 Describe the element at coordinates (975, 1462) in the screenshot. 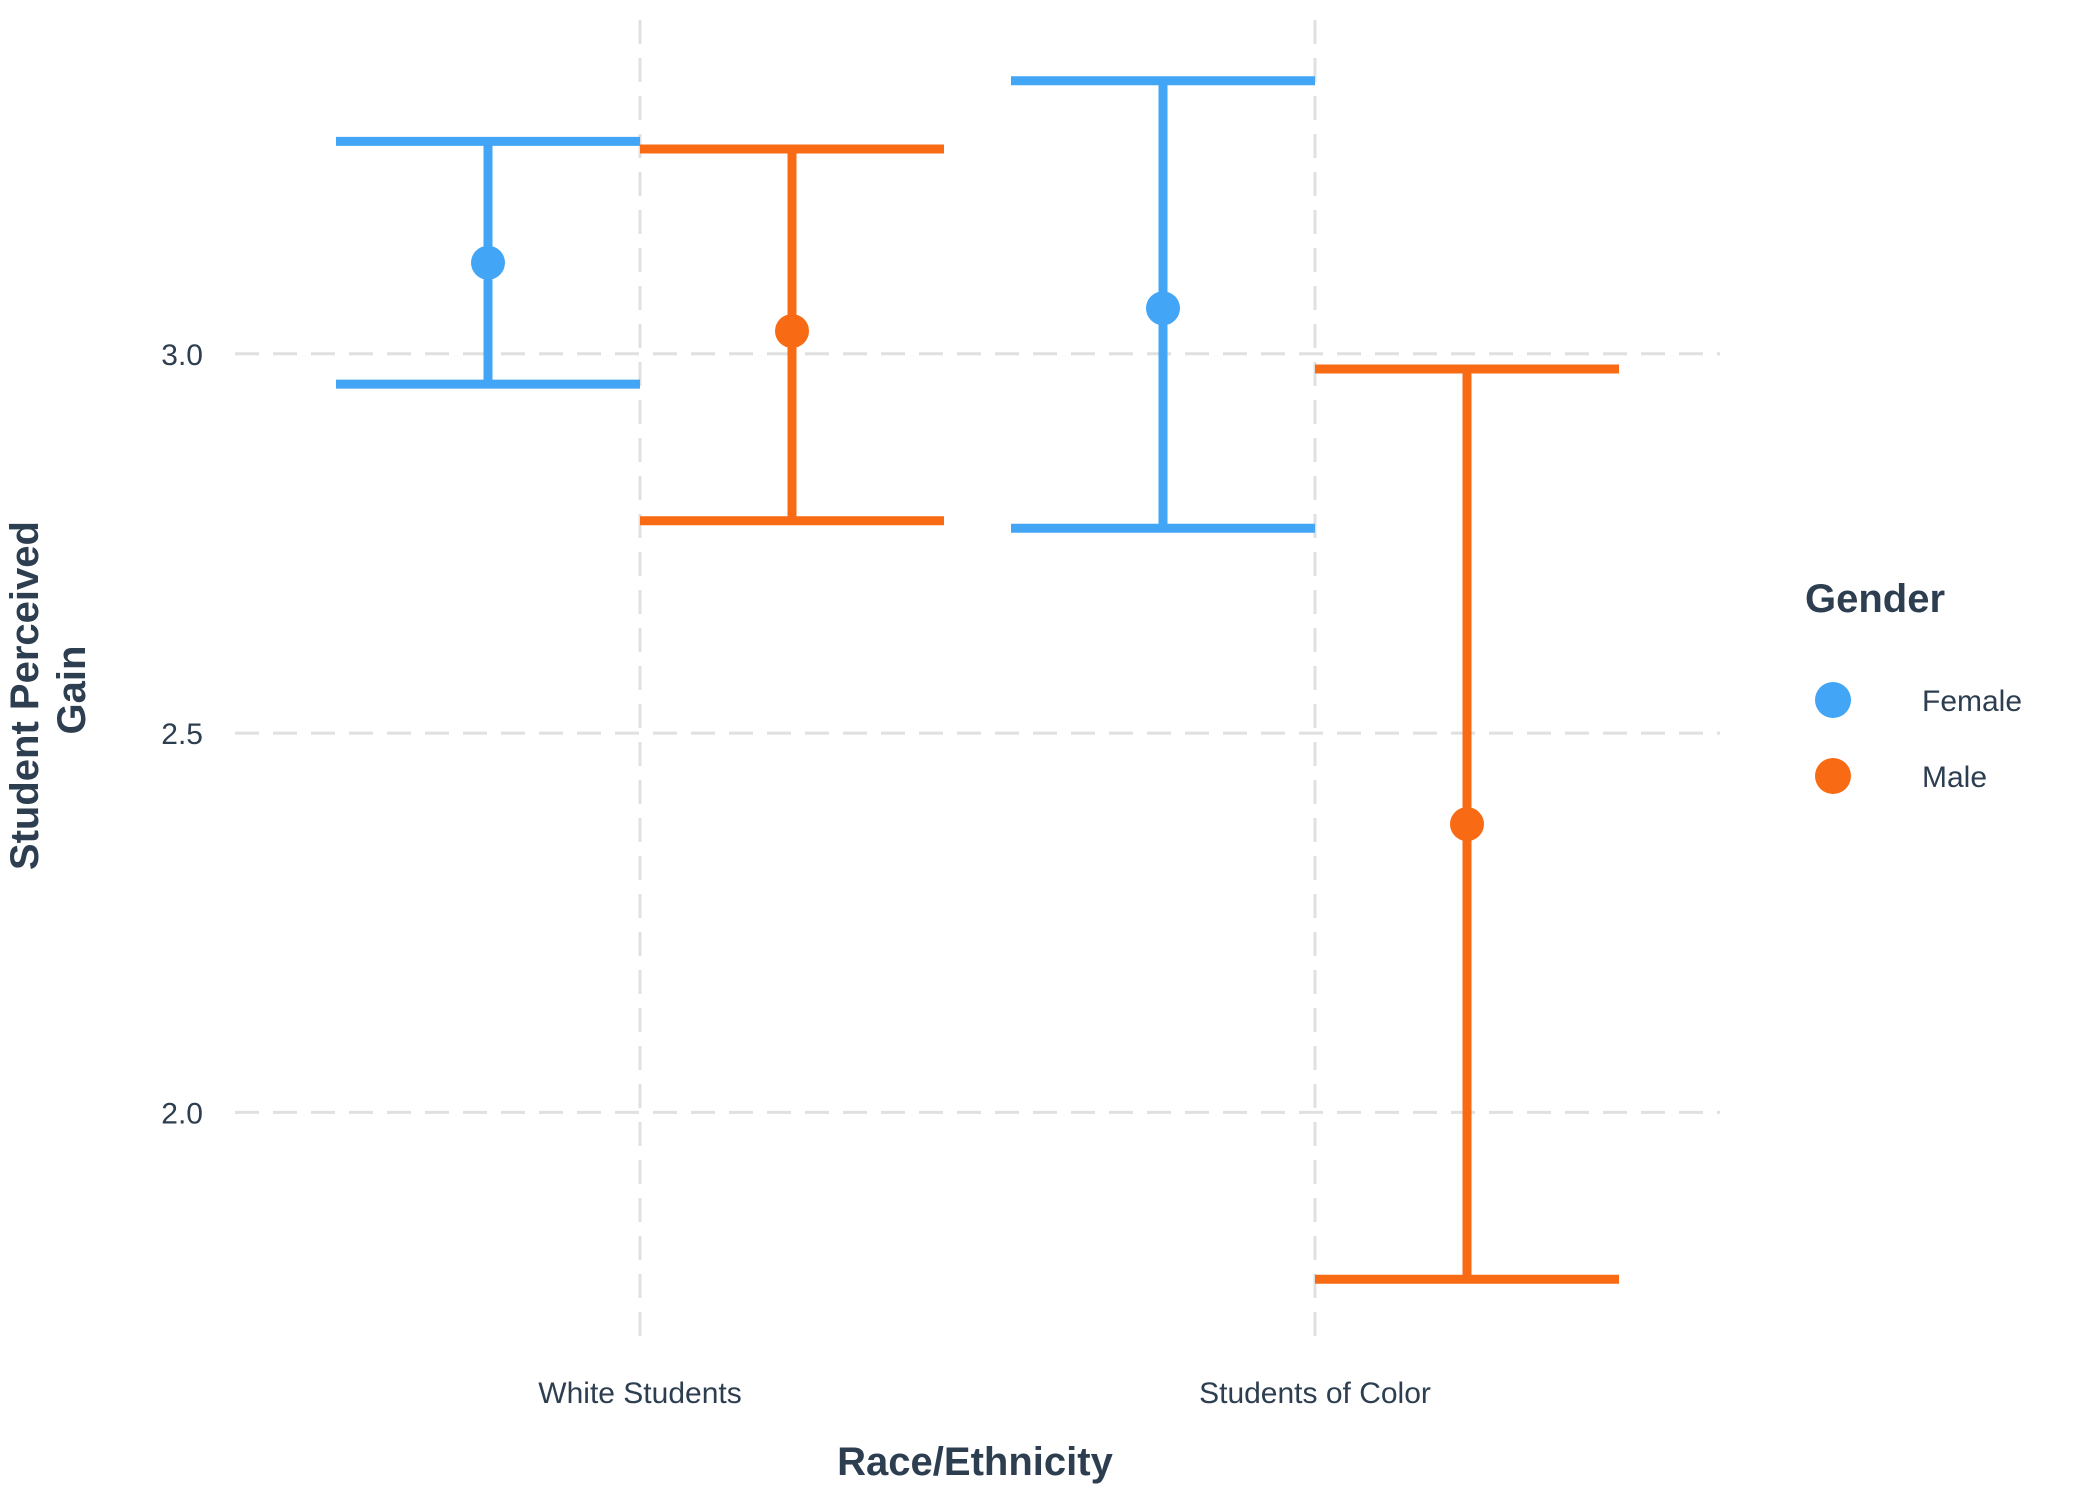

I see `x-axis-title: Race/Ethnicity` at that location.